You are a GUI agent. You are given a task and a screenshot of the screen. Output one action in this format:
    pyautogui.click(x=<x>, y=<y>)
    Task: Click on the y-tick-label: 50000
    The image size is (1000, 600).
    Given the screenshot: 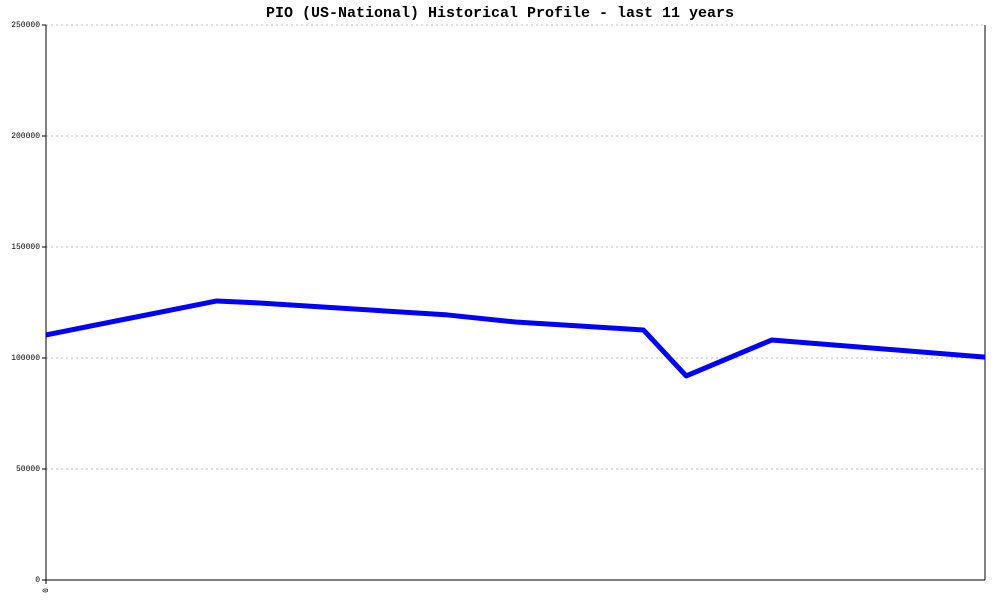 What is the action you would take?
    pyautogui.click(x=28, y=469)
    